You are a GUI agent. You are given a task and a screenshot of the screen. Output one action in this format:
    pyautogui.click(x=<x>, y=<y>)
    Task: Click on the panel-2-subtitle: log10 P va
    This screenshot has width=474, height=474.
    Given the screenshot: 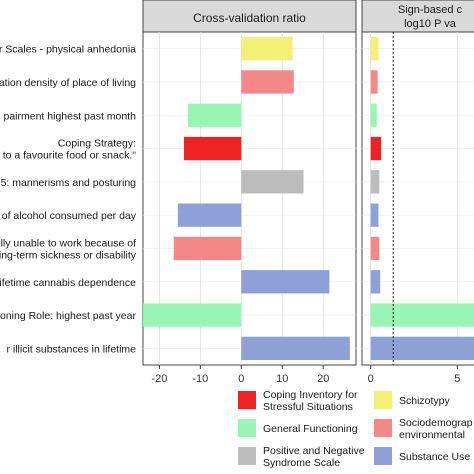 What is the action you would take?
    pyautogui.click(x=430, y=24)
    